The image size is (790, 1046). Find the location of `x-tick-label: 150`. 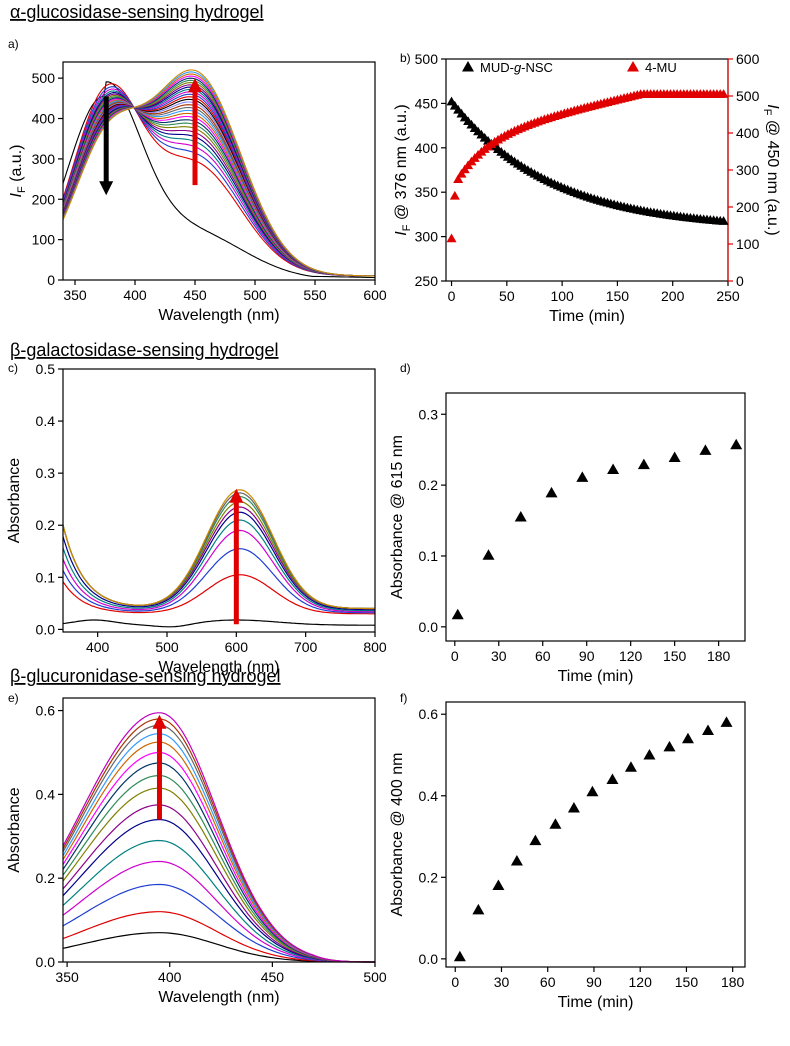

x-tick-label: 150 is located at coordinates (687, 982).